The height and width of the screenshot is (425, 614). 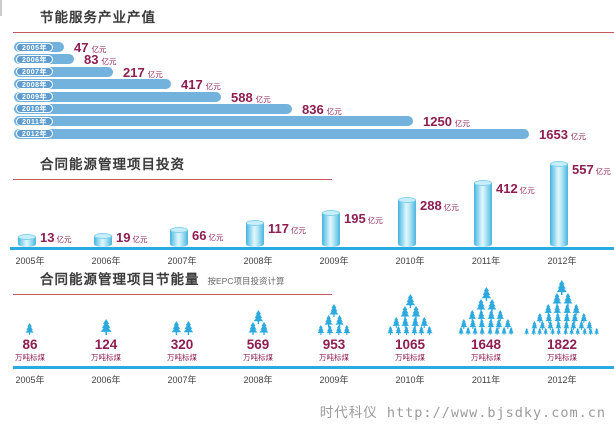 What do you see at coordinates (106, 344) in the screenshot?
I see `value-number: 124` at bounding box center [106, 344].